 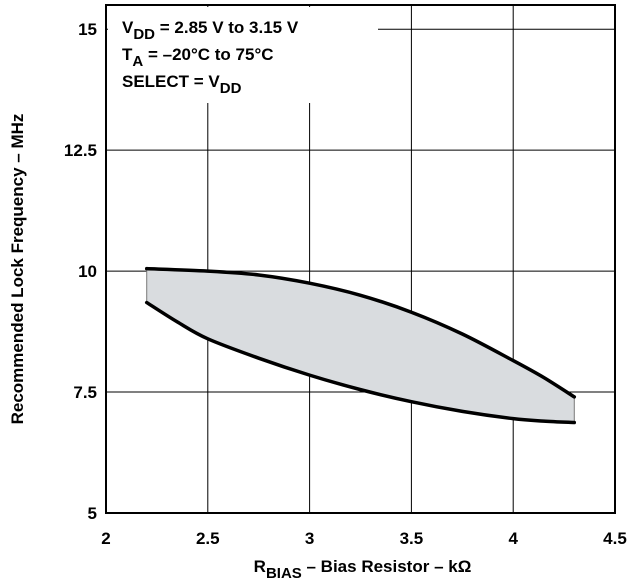 What do you see at coordinates (80, 150) in the screenshot?
I see `y-tick-label: 12.5` at bounding box center [80, 150].